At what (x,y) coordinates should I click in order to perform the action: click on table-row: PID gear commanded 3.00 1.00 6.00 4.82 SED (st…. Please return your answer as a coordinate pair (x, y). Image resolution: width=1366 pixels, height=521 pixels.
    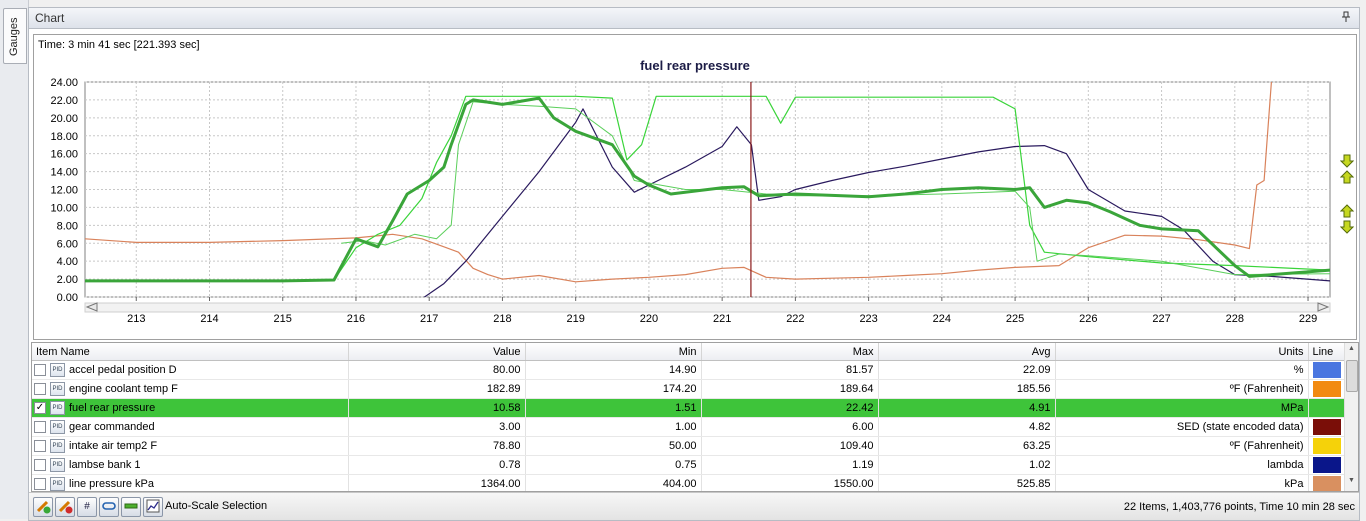
    Looking at the image, I should click on (688, 427).